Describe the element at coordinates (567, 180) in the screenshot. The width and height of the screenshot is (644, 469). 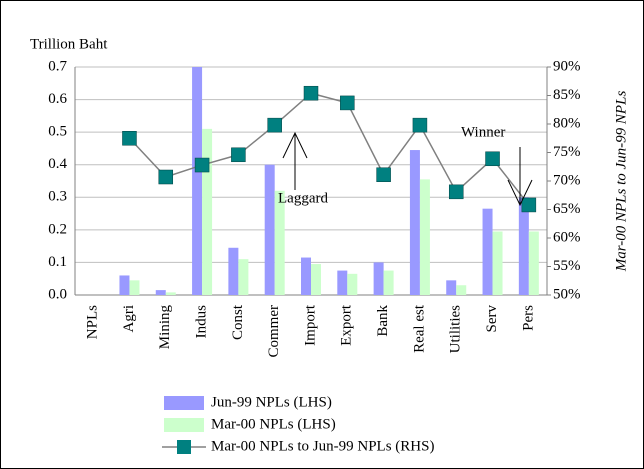
I see `y2-tick-label: 70%` at that location.